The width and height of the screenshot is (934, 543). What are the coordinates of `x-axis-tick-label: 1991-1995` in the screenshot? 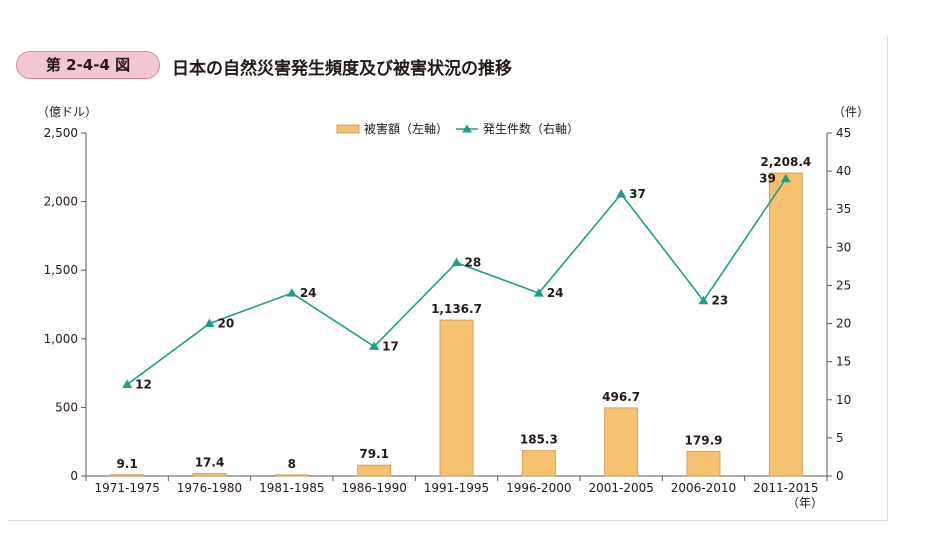 It's located at (456, 488).